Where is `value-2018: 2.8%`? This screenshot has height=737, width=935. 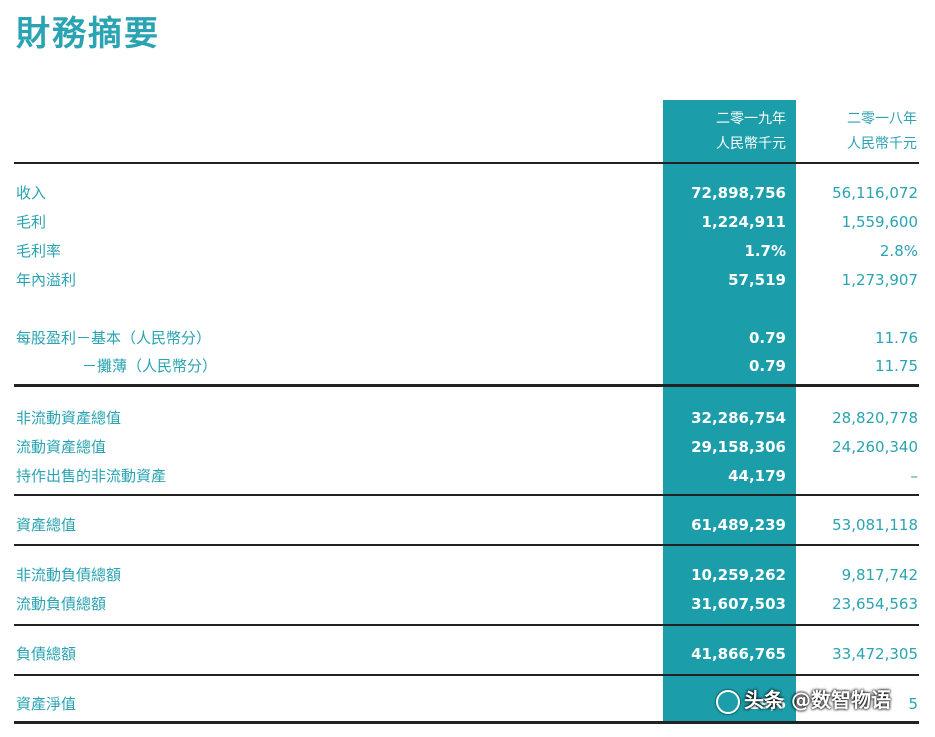 value-2018: 2.8% is located at coordinates (898, 251).